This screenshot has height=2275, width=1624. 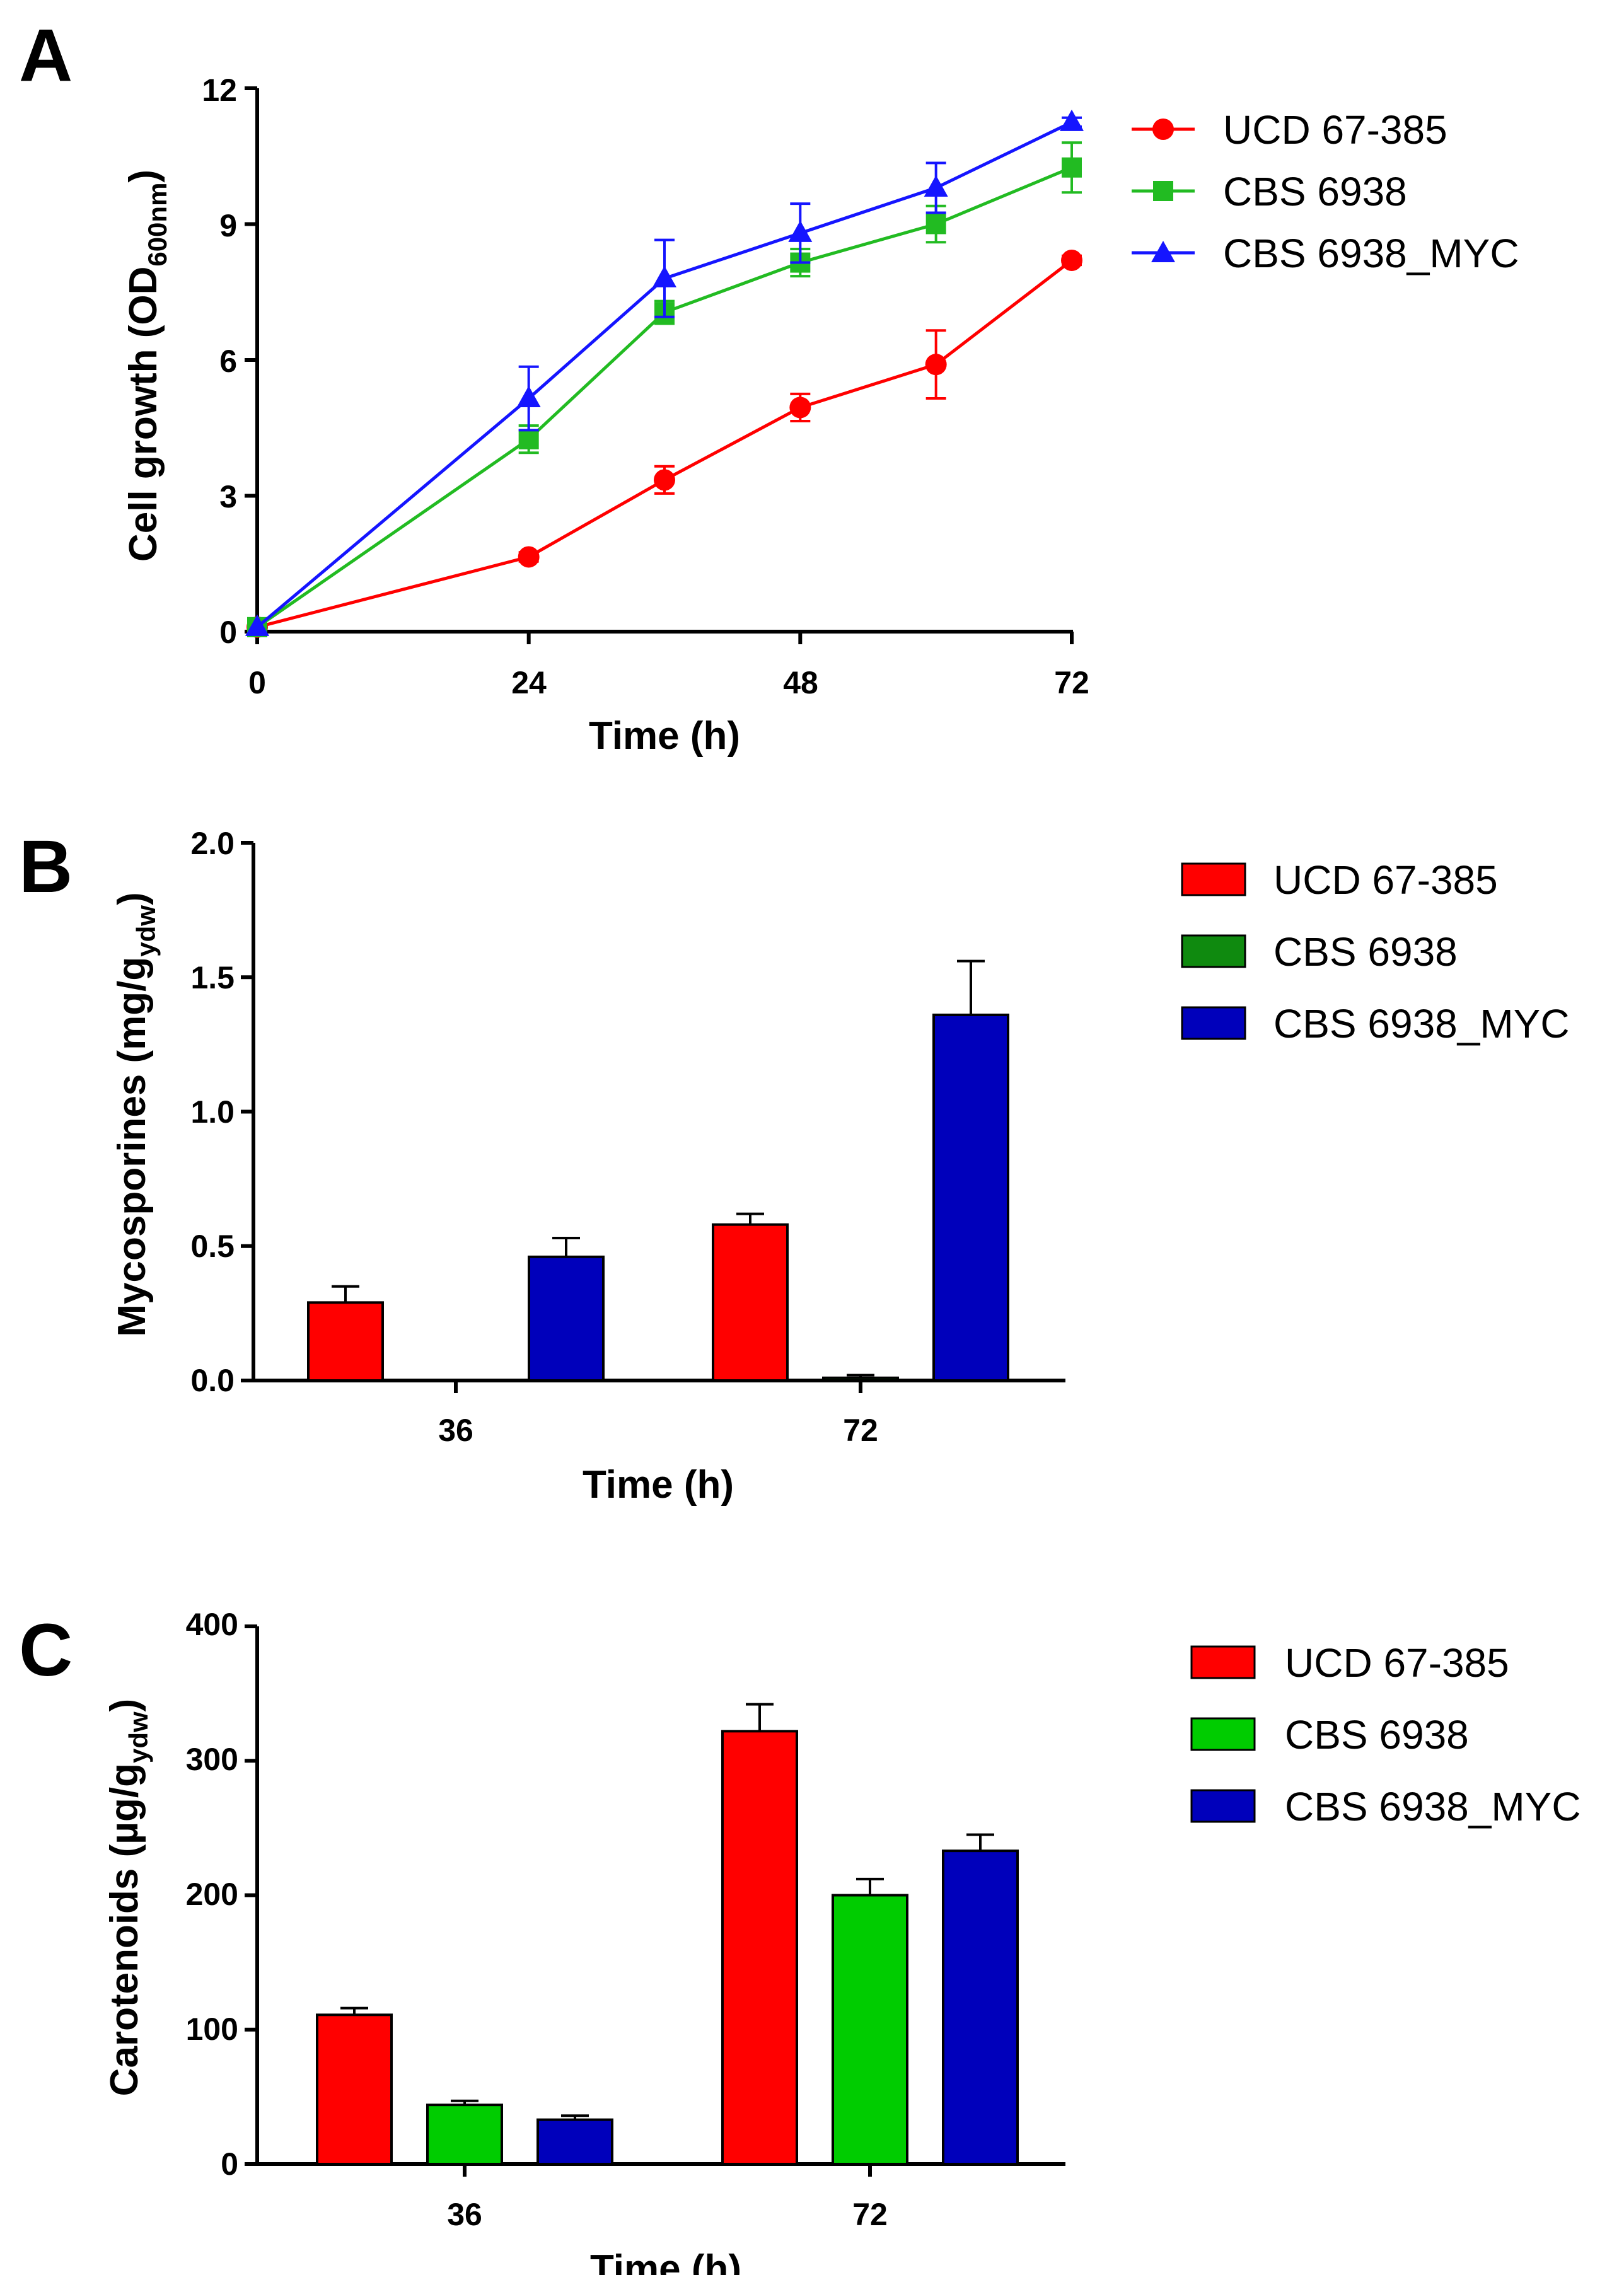 What do you see at coordinates (658, 1430) in the screenshot?
I see `panel-b-x-ticks: 36 72` at bounding box center [658, 1430].